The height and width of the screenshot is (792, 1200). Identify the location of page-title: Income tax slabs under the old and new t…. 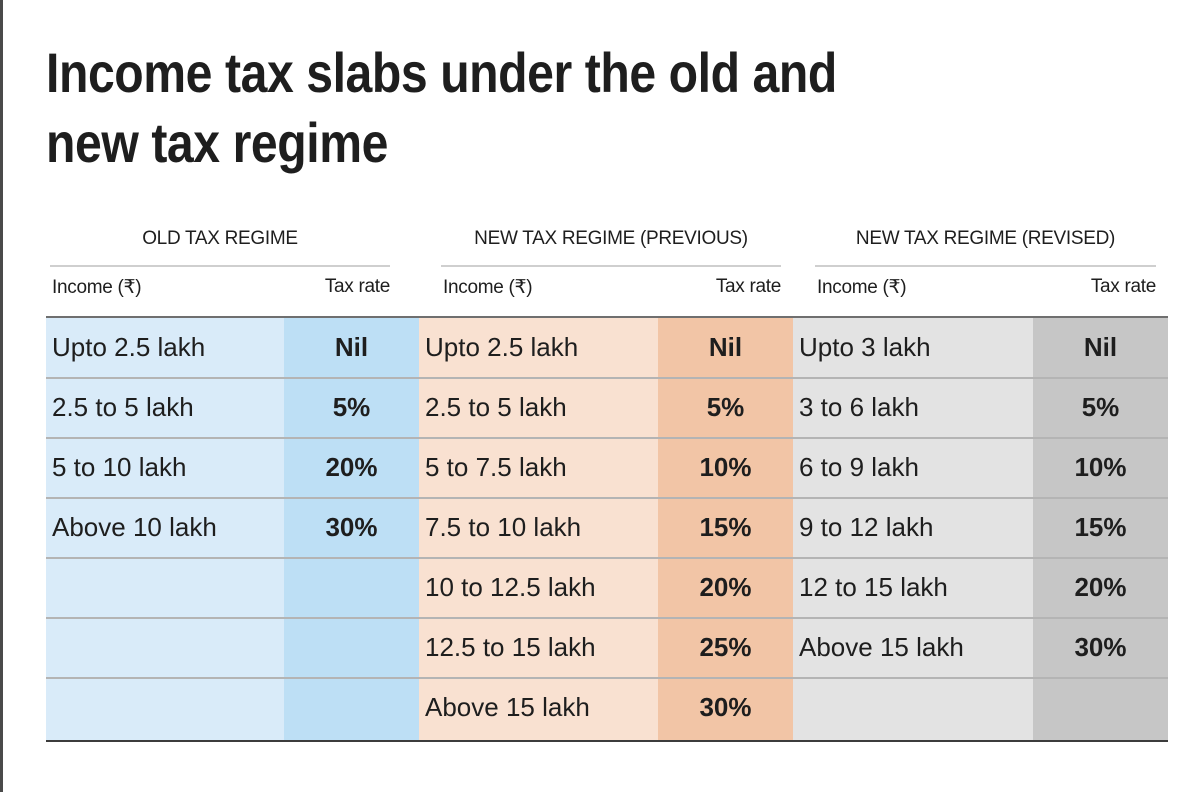
(441, 107).